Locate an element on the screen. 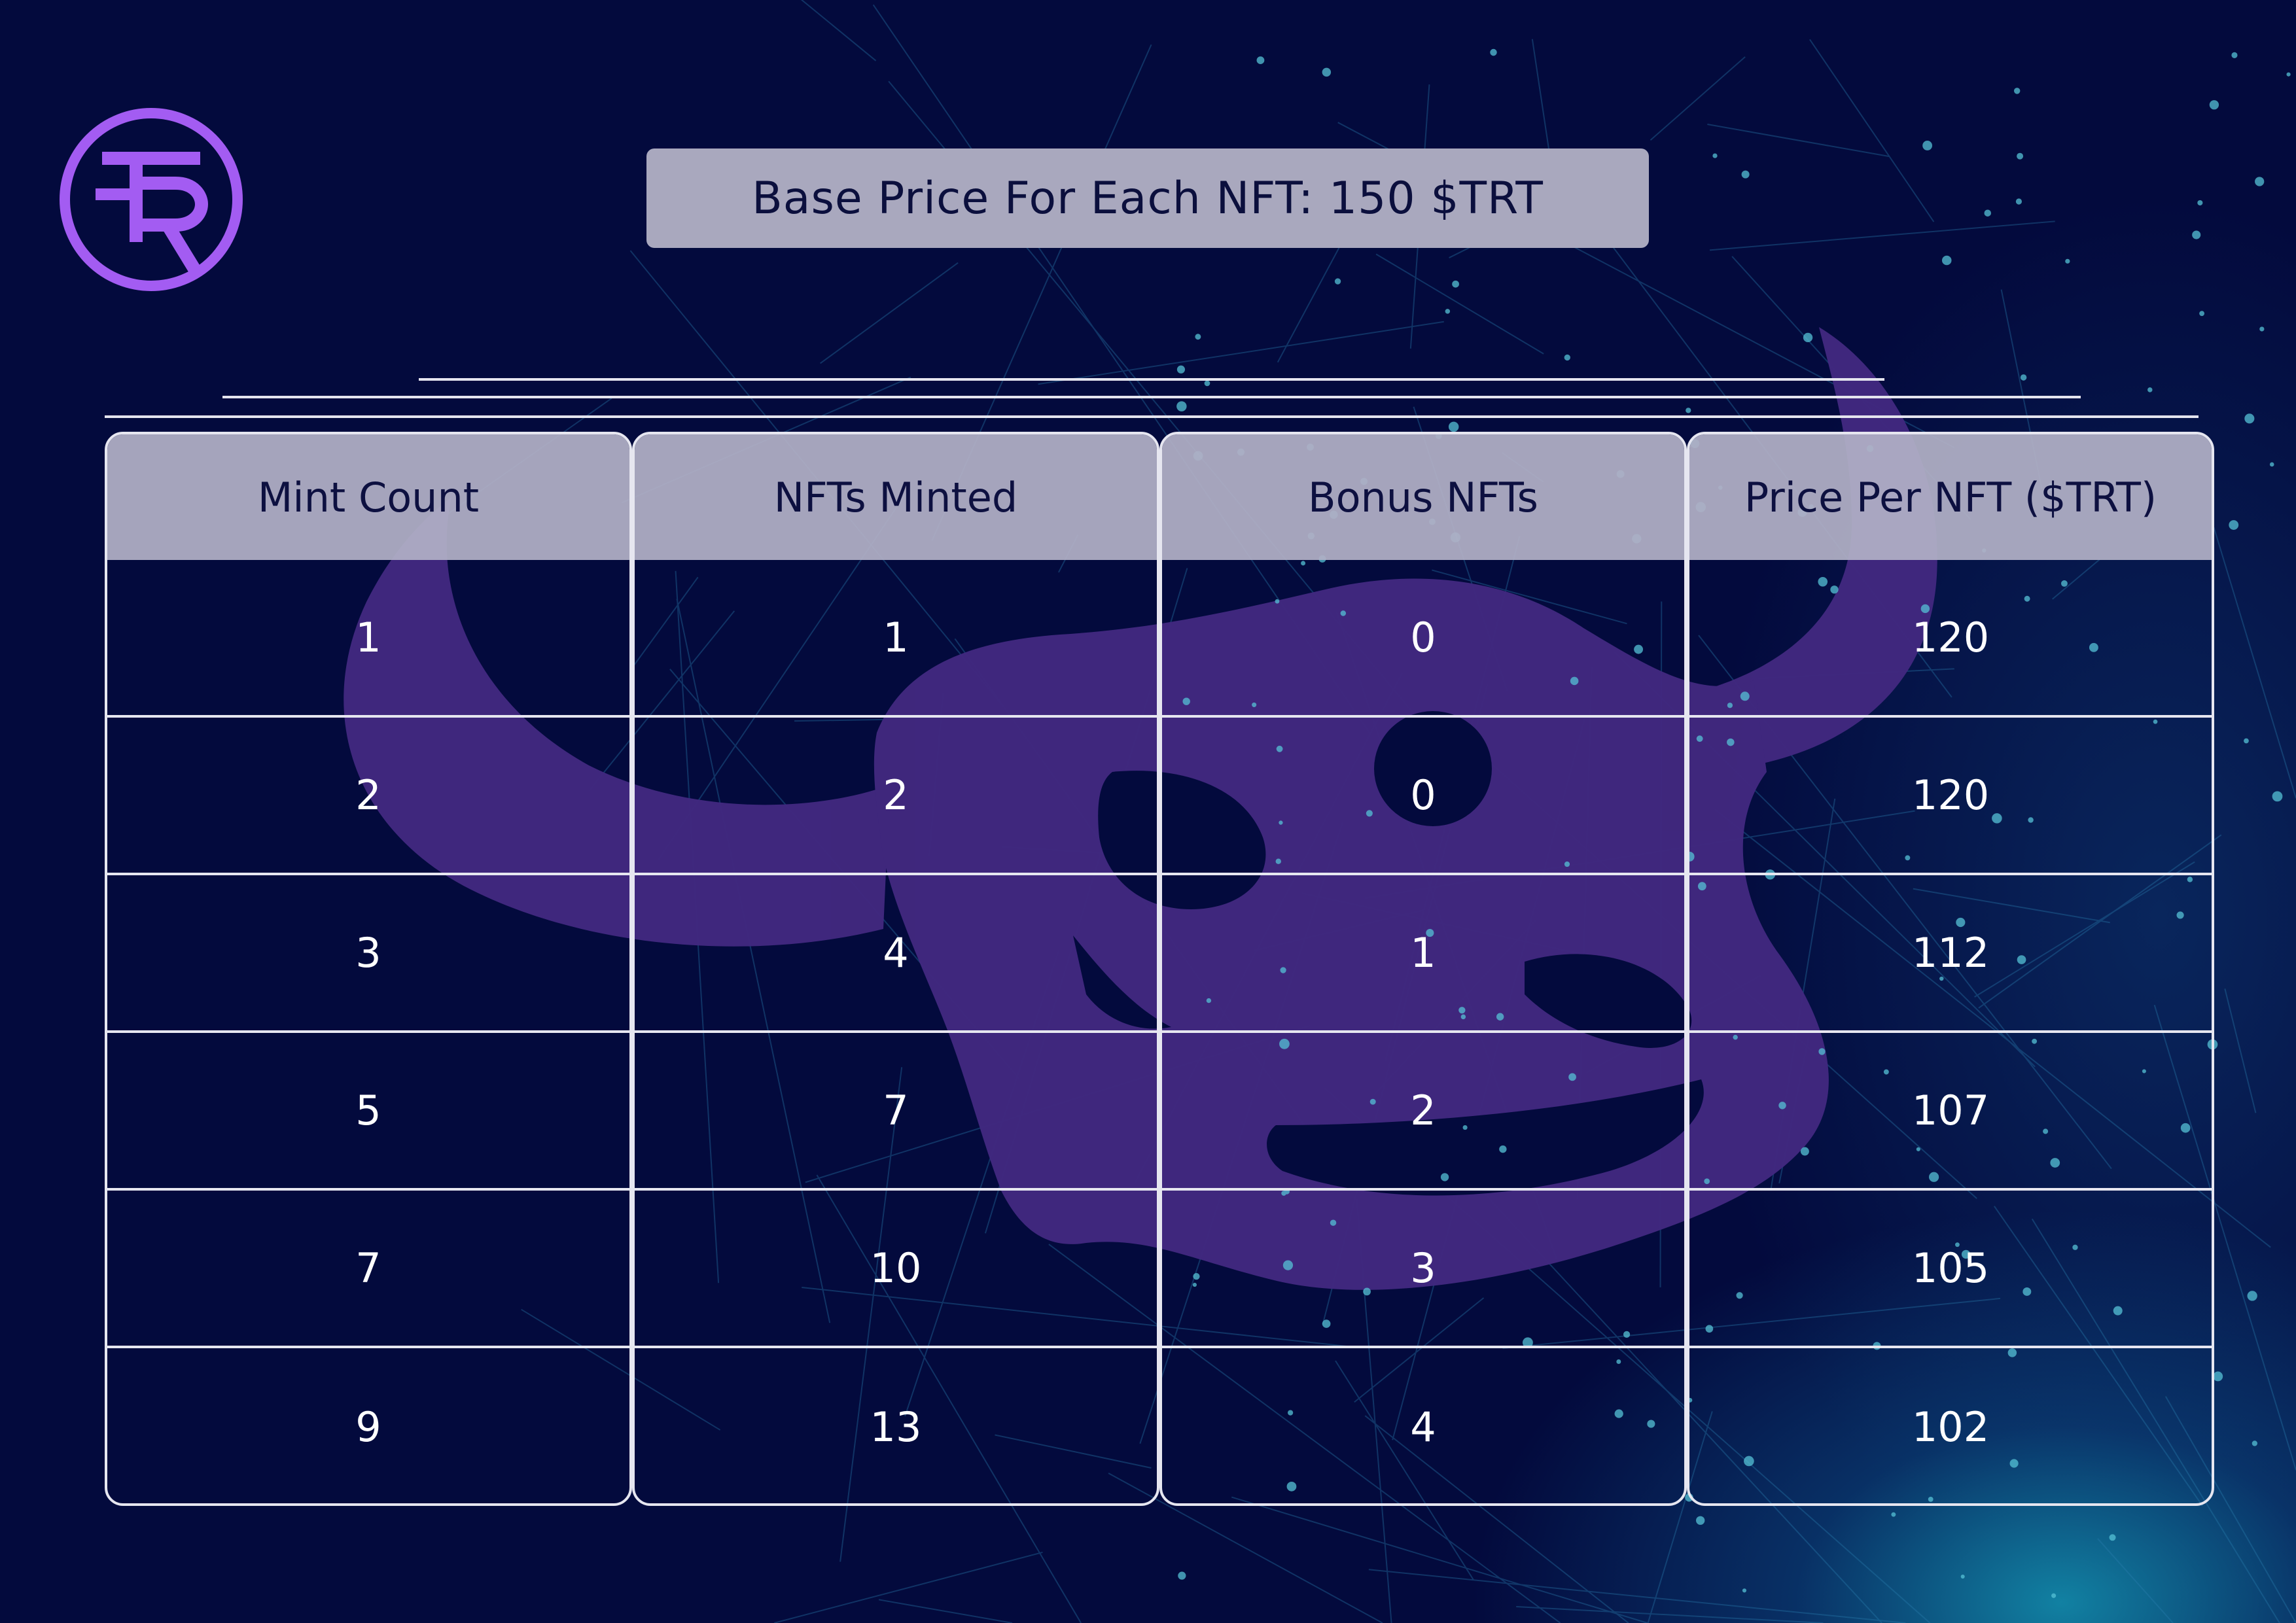  cell-value: 120 is located at coordinates (1951, 637).